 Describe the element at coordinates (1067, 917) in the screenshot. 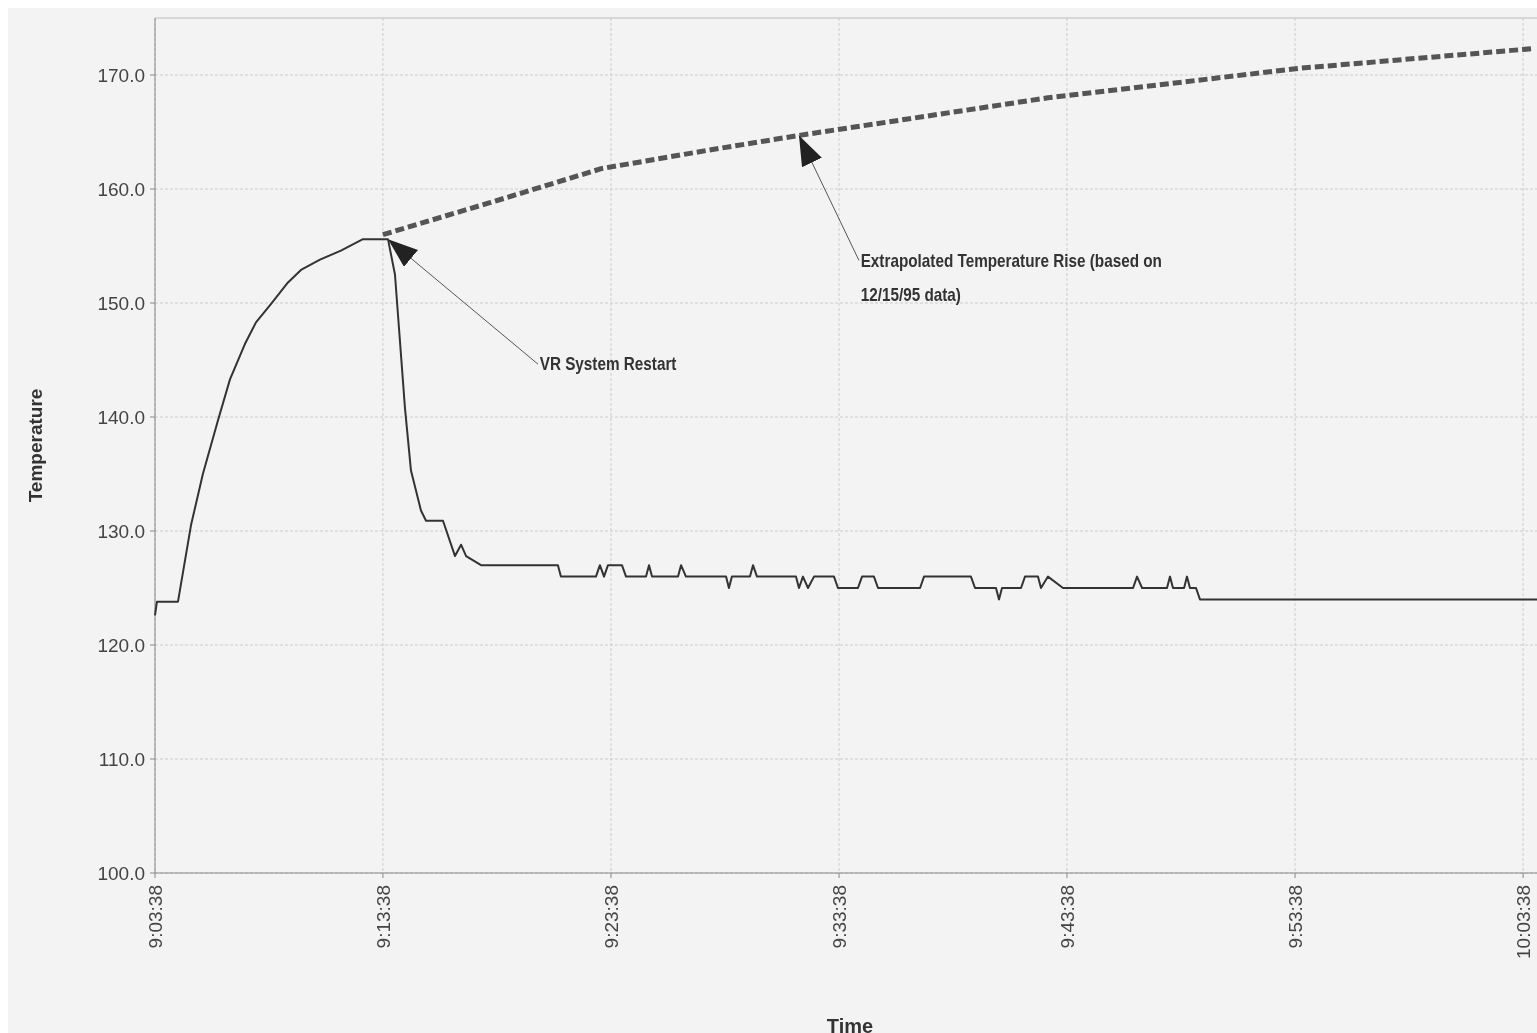

I see `x-tick-label: 9:43:38` at that location.